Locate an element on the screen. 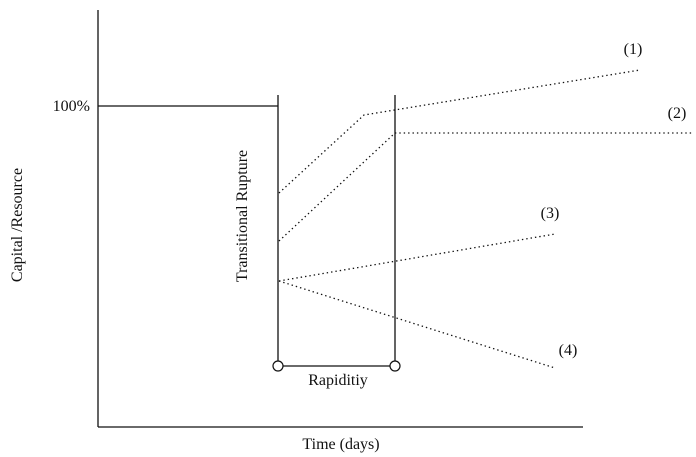 The image size is (696, 457). scenario-1-label: (1) is located at coordinates (633, 49).